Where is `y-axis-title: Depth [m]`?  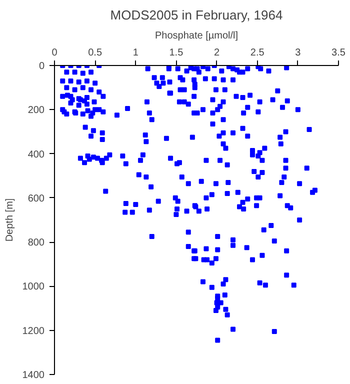 y-axis-title: Depth [m] is located at coordinates (10, 220).